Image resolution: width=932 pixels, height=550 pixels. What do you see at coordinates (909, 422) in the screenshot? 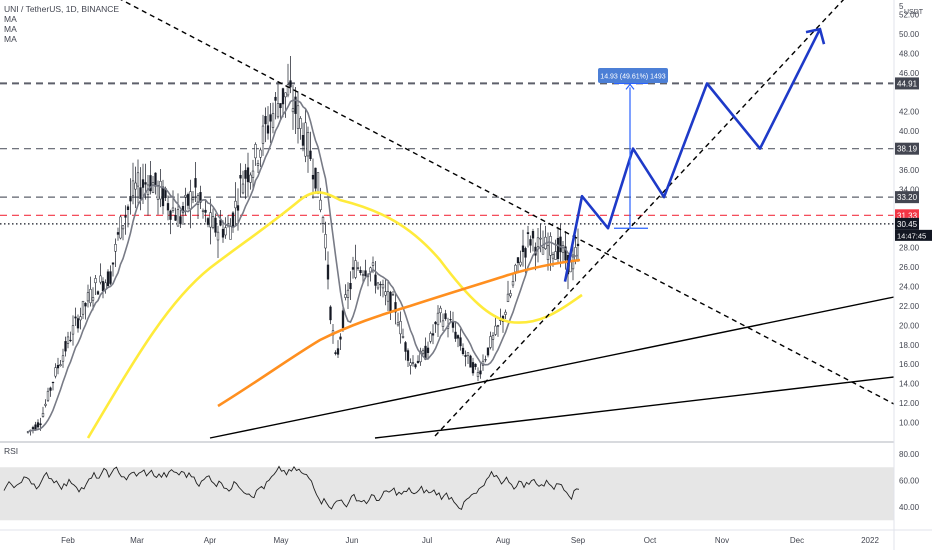
I see `price-tick-label: 10.00` at bounding box center [909, 422].